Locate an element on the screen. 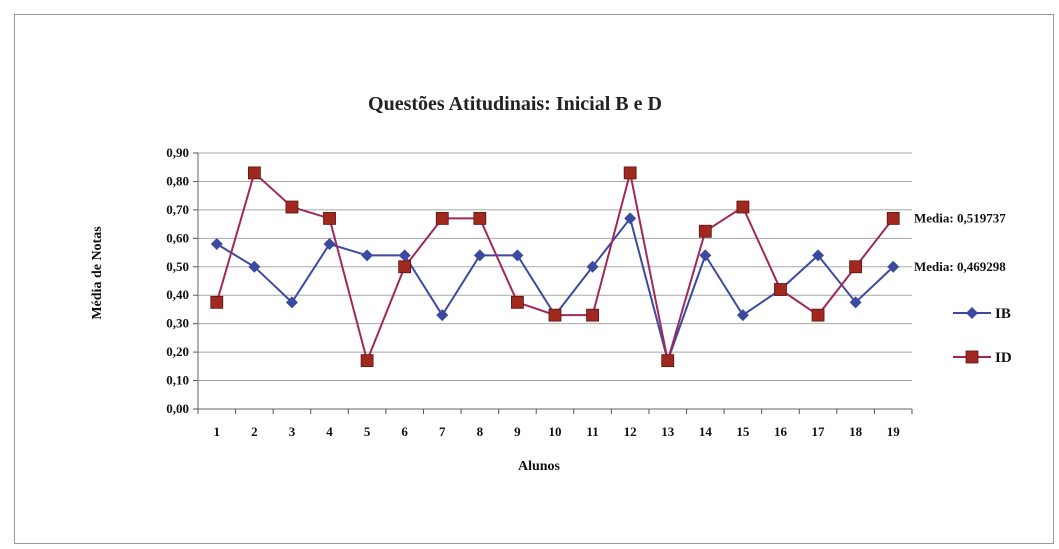  y-tick-label: 0,30 is located at coordinates (177, 323).